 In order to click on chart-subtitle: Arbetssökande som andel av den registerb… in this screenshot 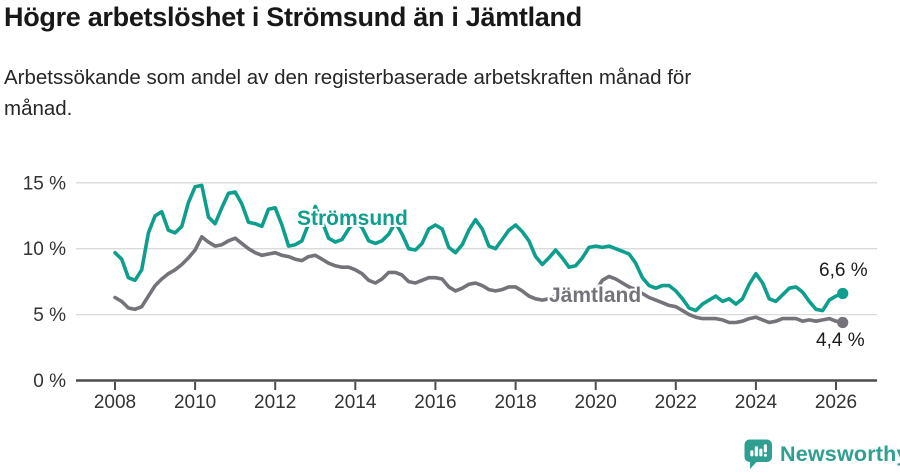, I will do `click(348, 93)`.